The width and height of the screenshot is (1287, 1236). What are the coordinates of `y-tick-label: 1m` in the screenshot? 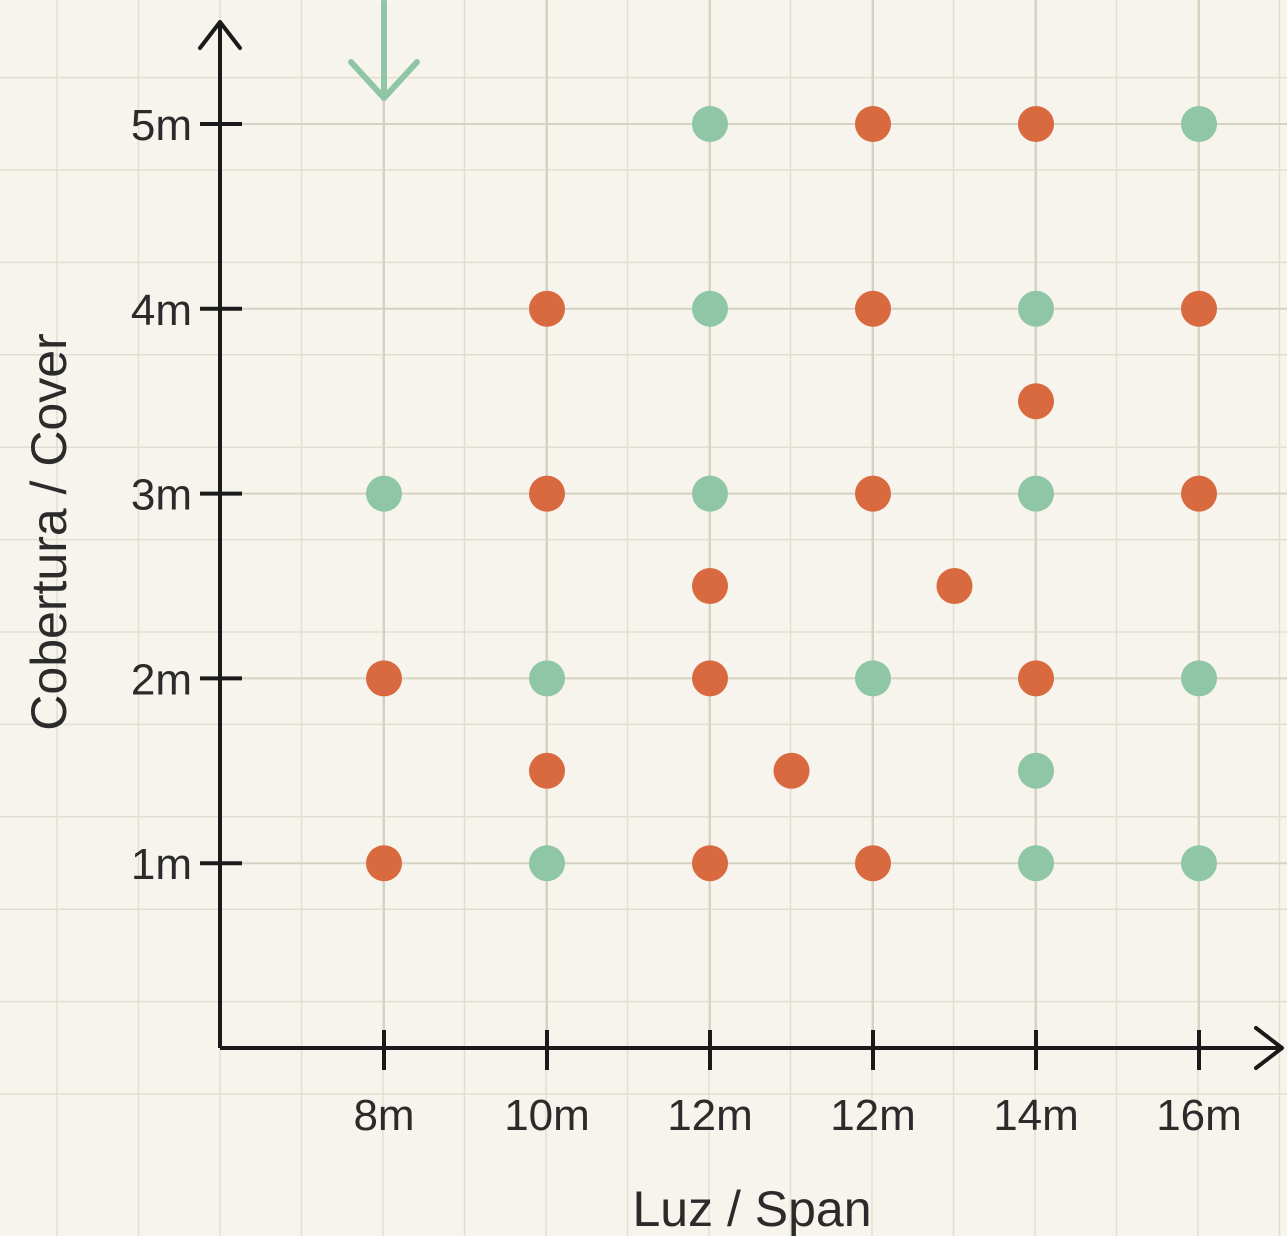 It's located at (161, 864).